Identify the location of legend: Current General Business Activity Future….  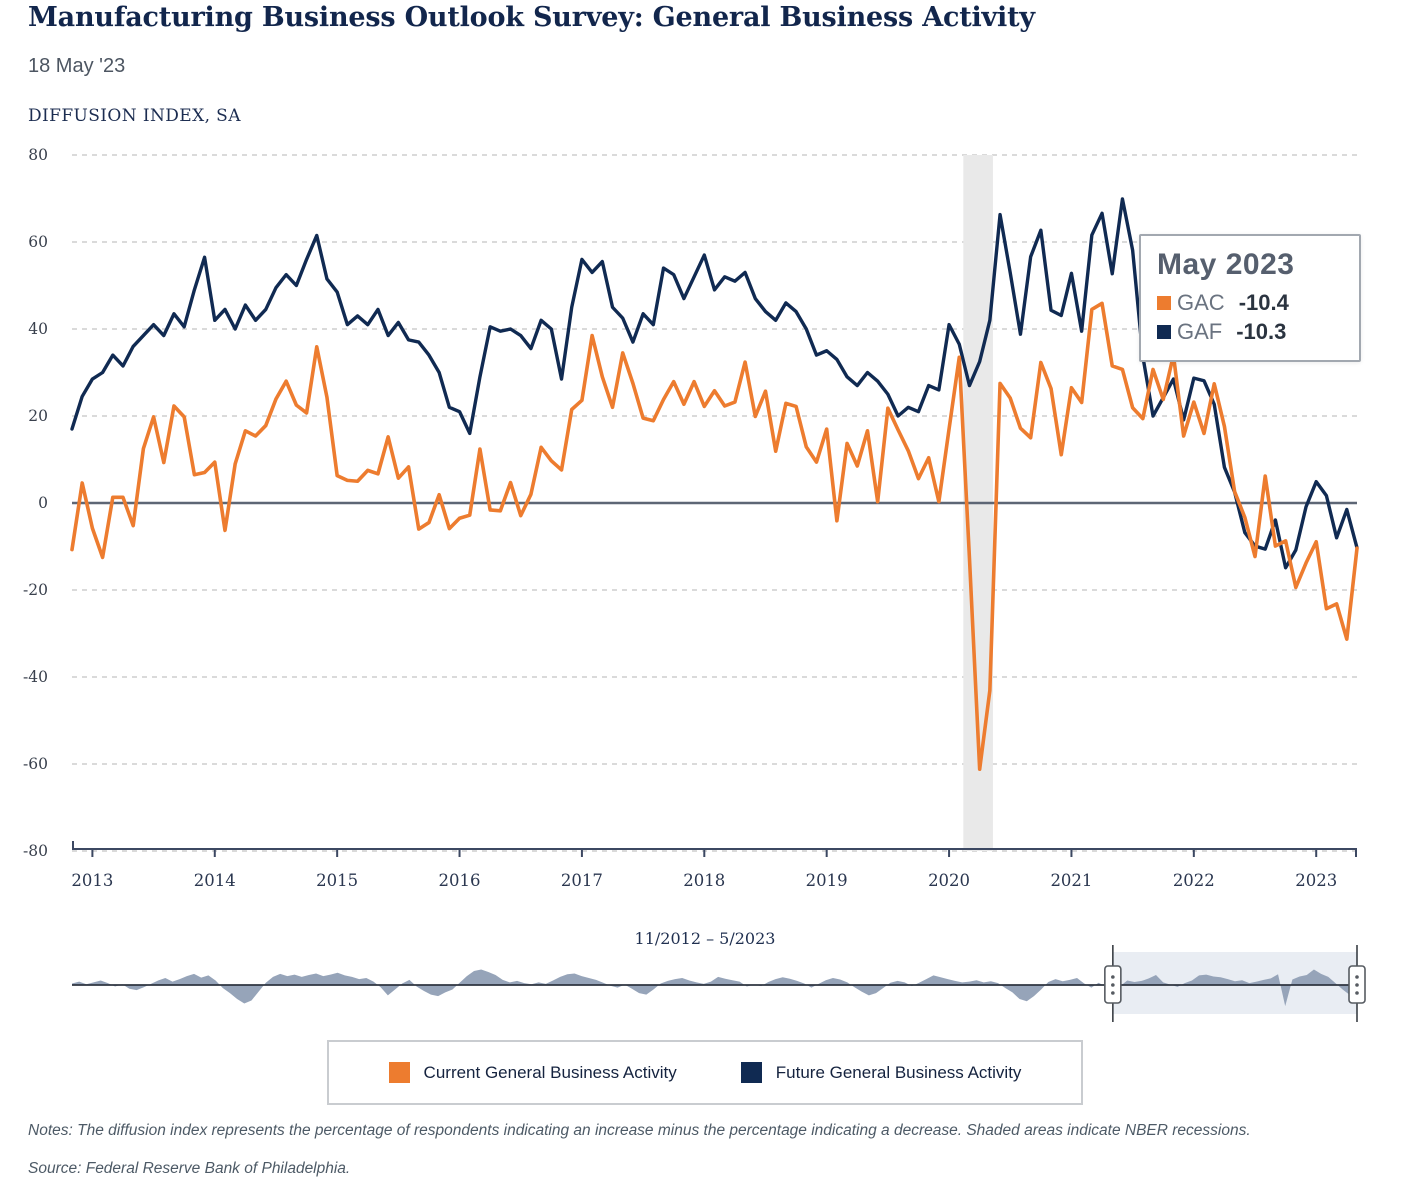
(705, 1072).